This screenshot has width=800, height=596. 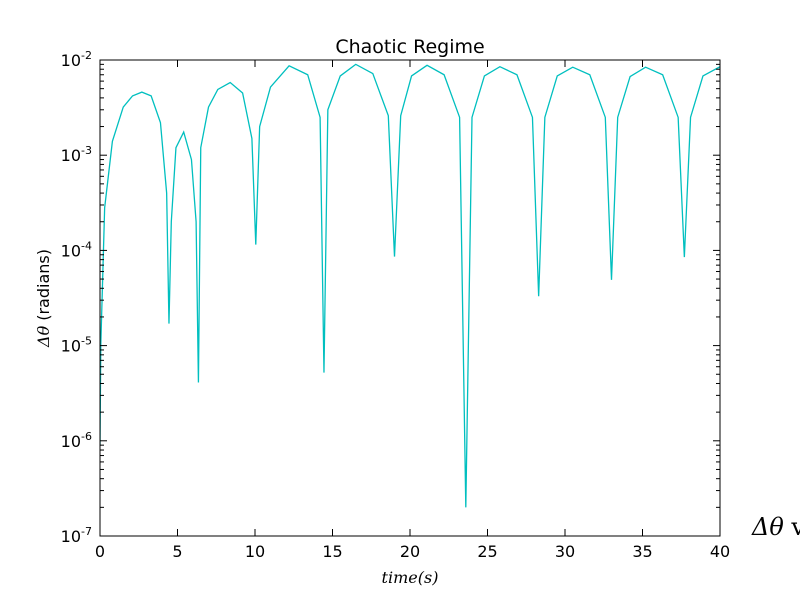 What do you see at coordinates (86, 531) in the screenshot?
I see `y-tick-exponent: -7` at bounding box center [86, 531].